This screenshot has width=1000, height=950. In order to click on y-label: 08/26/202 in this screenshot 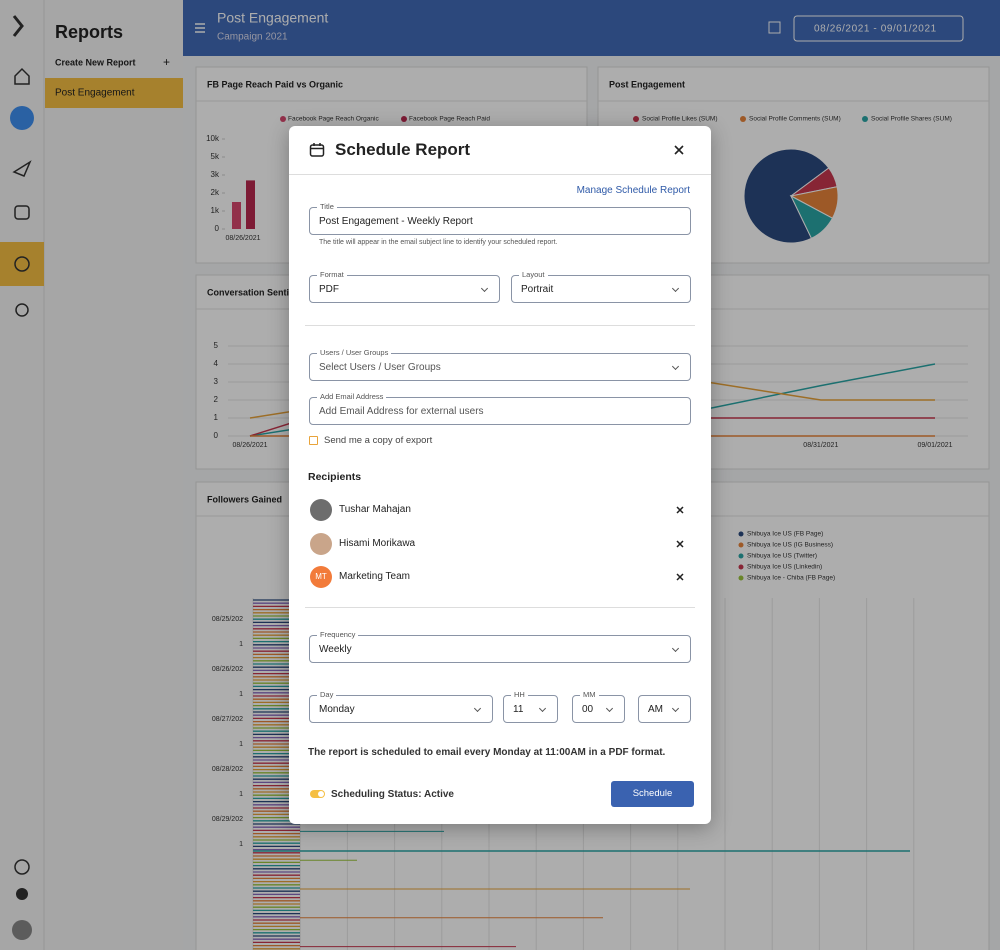, I will do `click(227, 669)`.